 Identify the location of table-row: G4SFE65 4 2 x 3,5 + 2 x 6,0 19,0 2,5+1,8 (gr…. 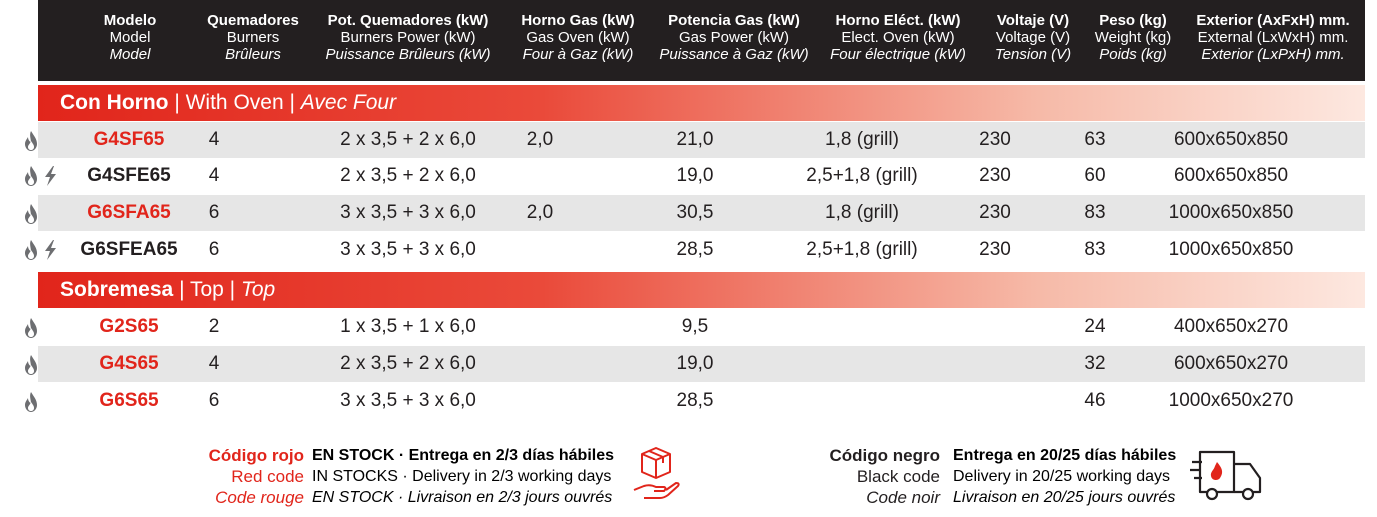
(695, 176).